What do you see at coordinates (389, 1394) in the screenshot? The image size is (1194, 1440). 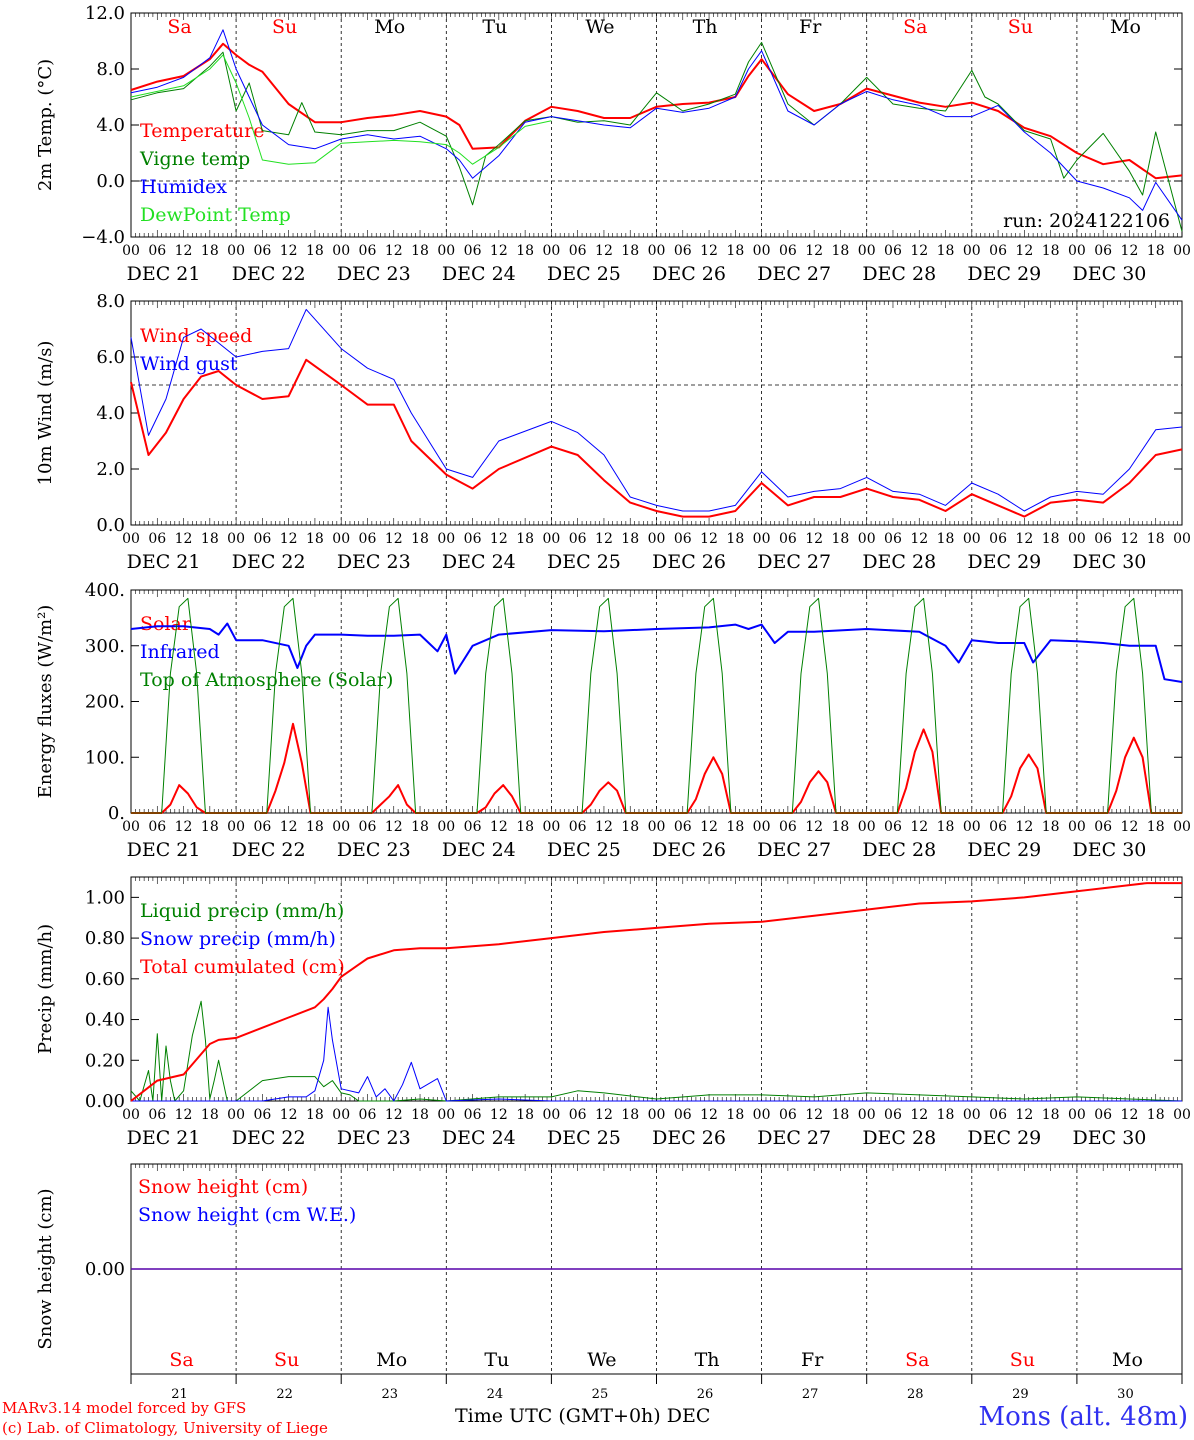 I see `day-number: 23` at bounding box center [389, 1394].